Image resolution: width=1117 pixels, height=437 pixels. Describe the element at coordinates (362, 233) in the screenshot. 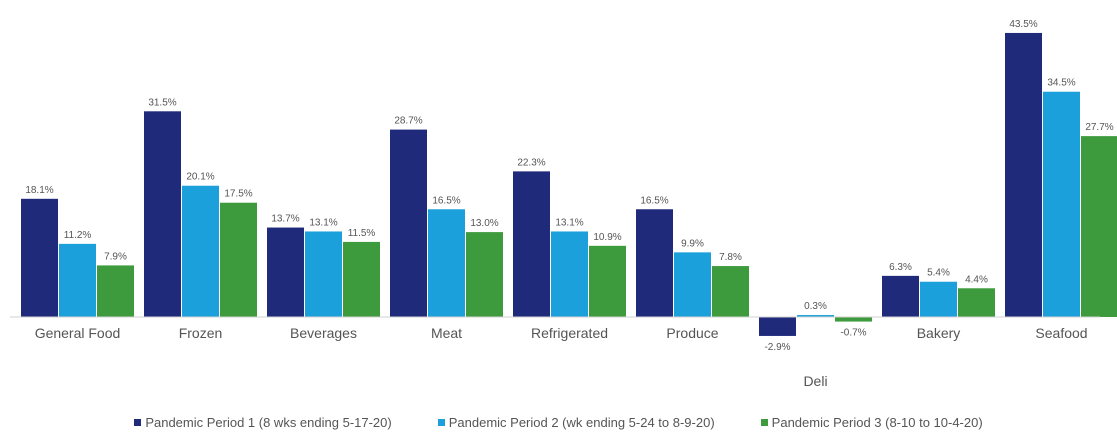

I see `data-label: 11.5%` at that location.